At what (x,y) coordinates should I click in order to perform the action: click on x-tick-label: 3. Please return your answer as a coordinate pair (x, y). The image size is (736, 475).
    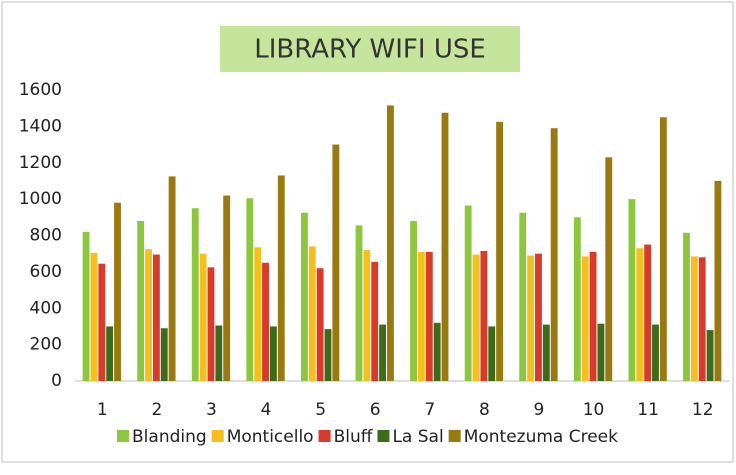
    Looking at the image, I should click on (211, 410).